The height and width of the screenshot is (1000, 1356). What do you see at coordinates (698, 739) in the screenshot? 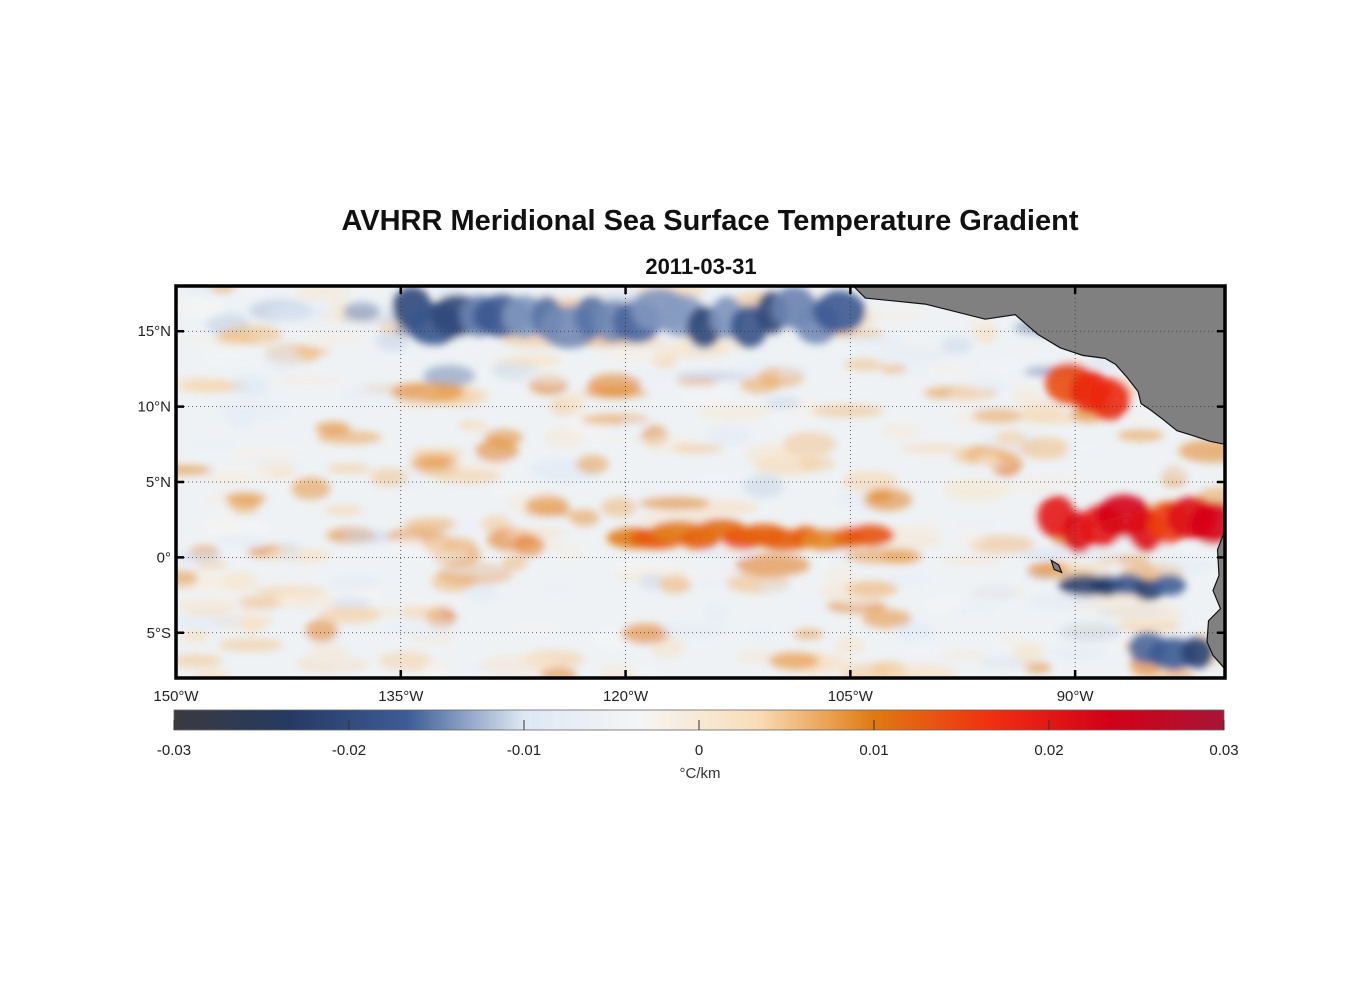
I see `colorbar-ticks: -0.03 -0.02 -0.01 0 0.01 0.02 0.03` at bounding box center [698, 739].